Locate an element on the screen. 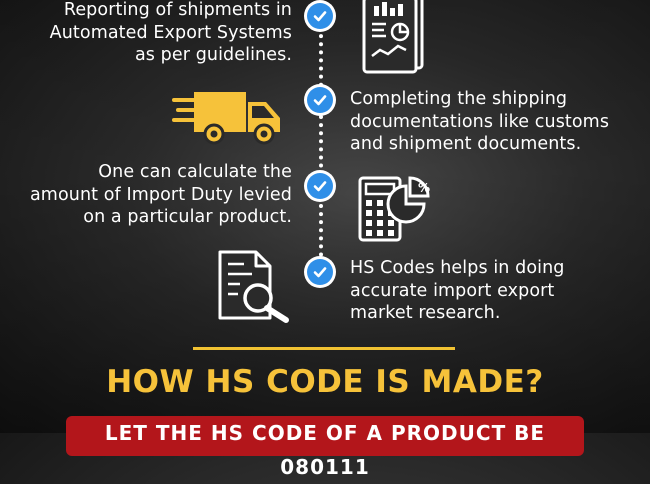 The width and height of the screenshot is (650, 484). hs-code-banner: LET THE HS CODE OF A PRODUCT BE 080111 is located at coordinates (325, 447).